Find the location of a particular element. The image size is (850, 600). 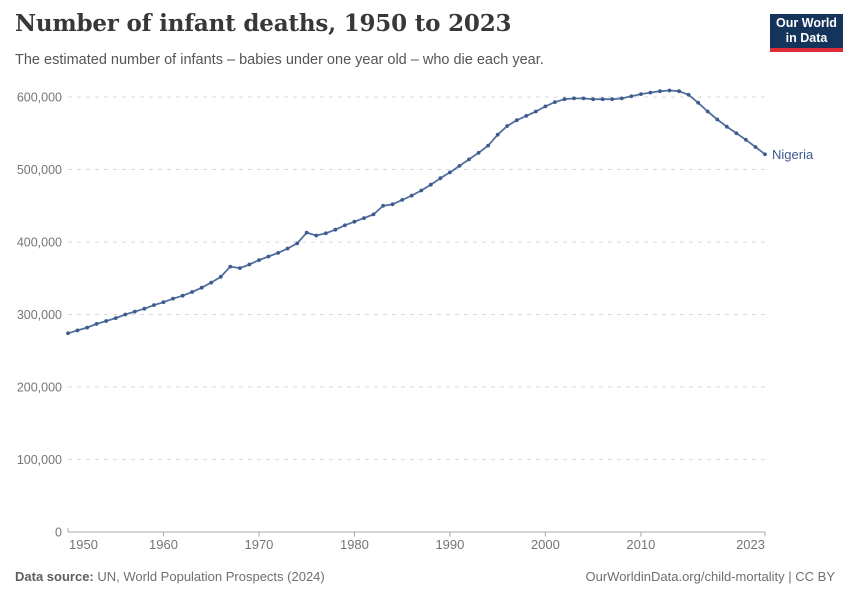

page-title: Number of infant deaths, 1950 to 2023 is located at coordinates (263, 23).